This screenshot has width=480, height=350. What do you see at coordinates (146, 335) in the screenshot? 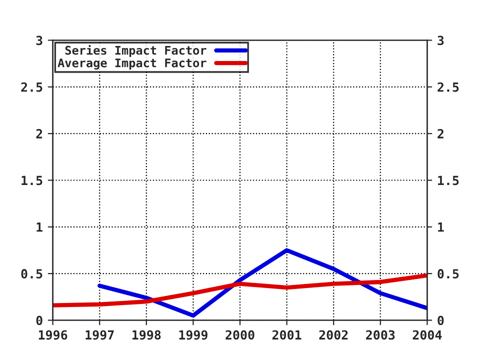
I see `x-tick-label: 1998` at bounding box center [146, 335].